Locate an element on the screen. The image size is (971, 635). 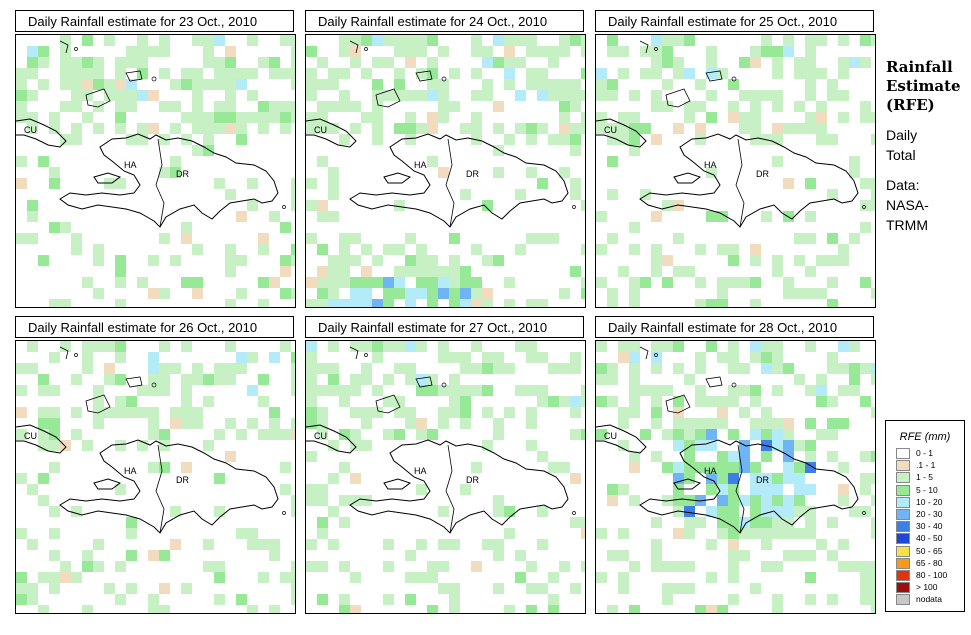
rainfall-map: CU HA DR is located at coordinates (155, 477).